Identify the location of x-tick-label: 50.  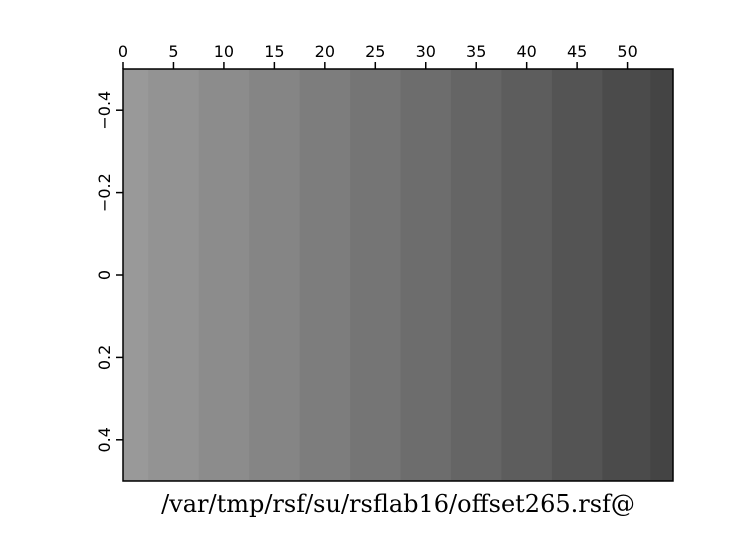
(627, 51).